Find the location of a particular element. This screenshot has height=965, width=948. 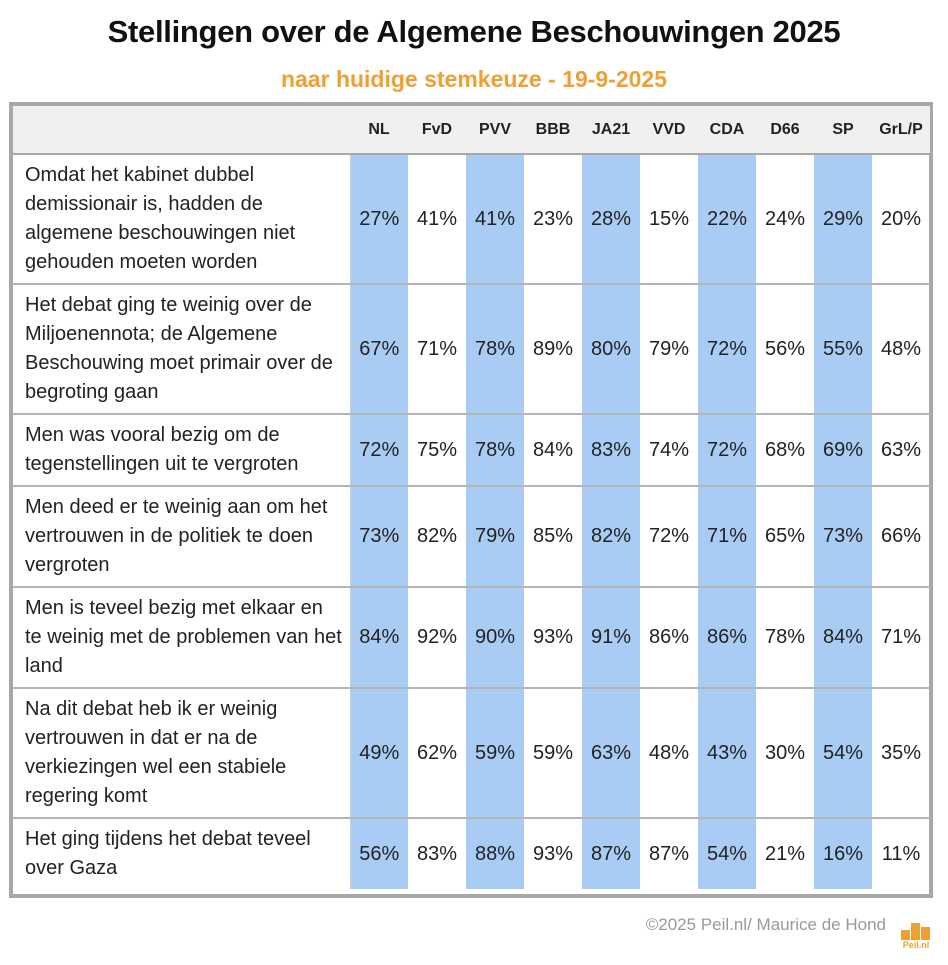

column-header: PVV is located at coordinates (495, 130).